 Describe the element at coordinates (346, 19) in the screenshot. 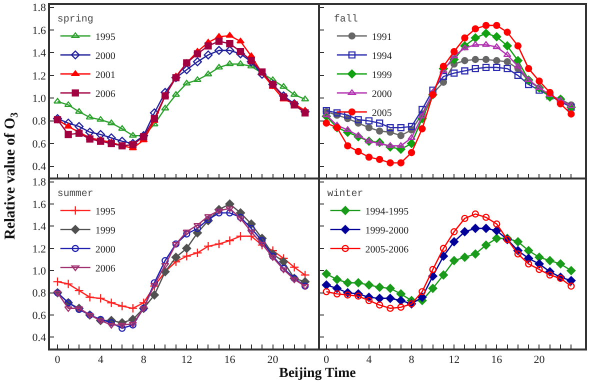

I see `legend-title: fall` at that location.